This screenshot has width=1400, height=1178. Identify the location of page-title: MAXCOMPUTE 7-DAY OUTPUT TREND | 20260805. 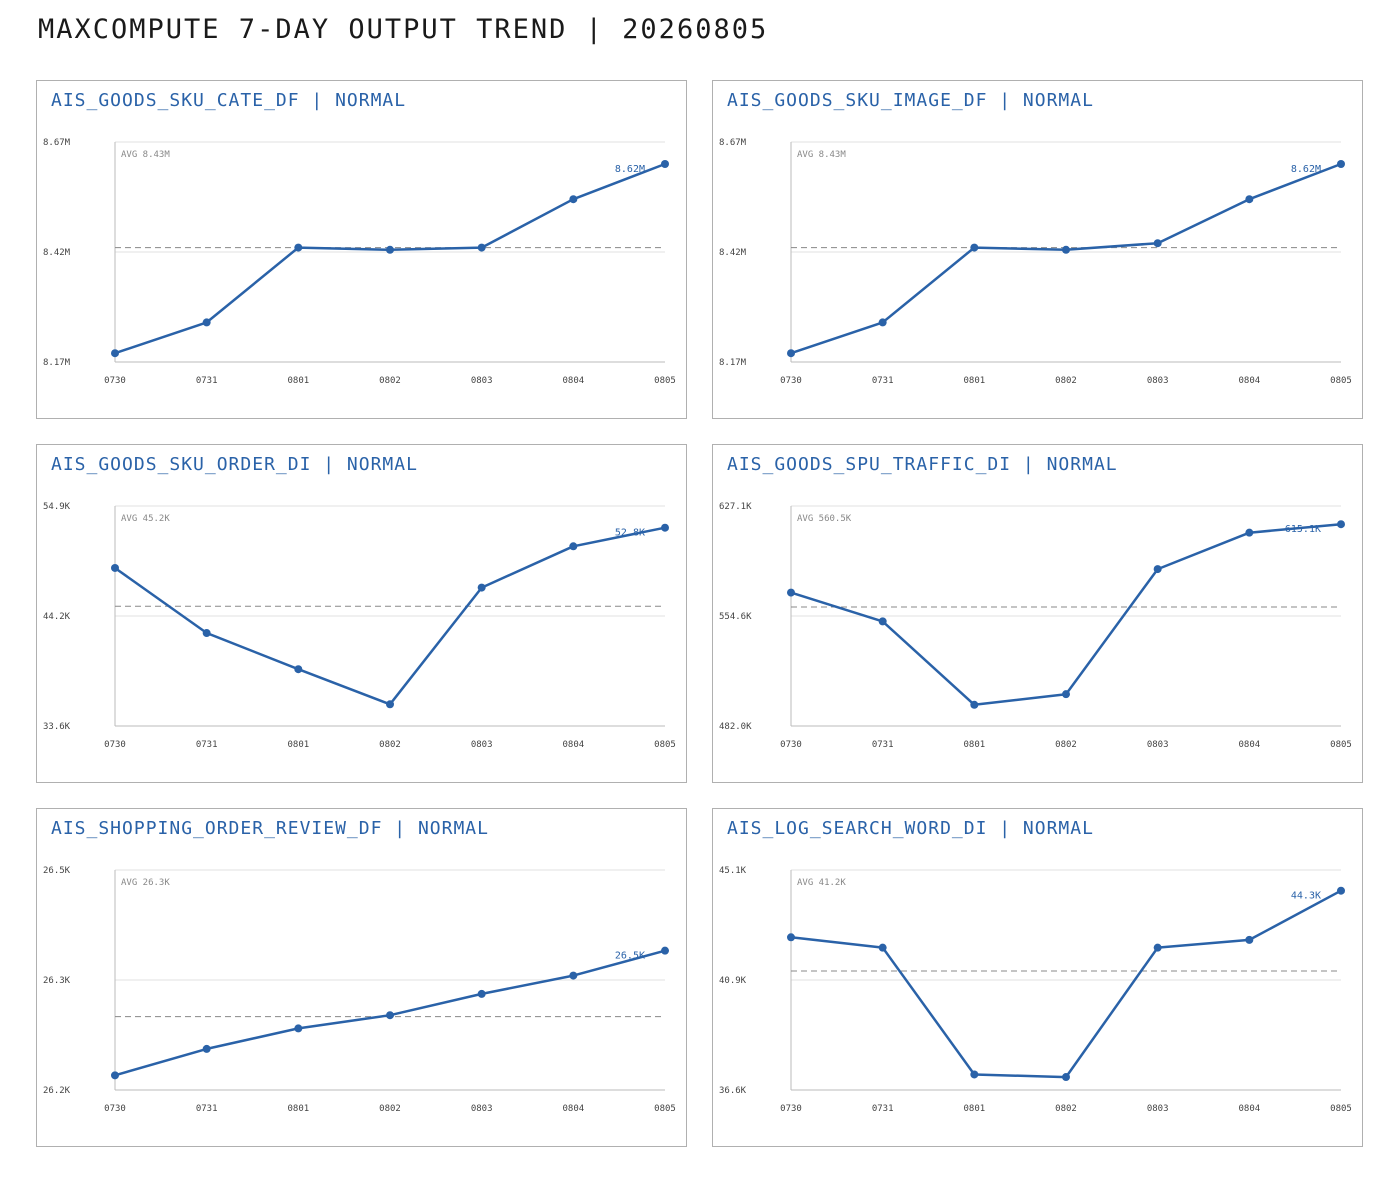
(403, 29).